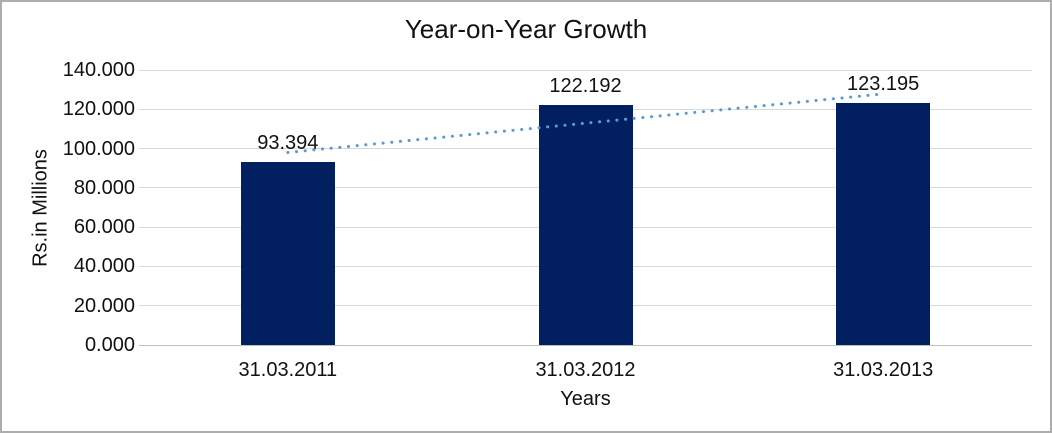 The height and width of the screenshot is (433, 1052). I want to click on y-tick-label: 100.000, so click(98, 148).